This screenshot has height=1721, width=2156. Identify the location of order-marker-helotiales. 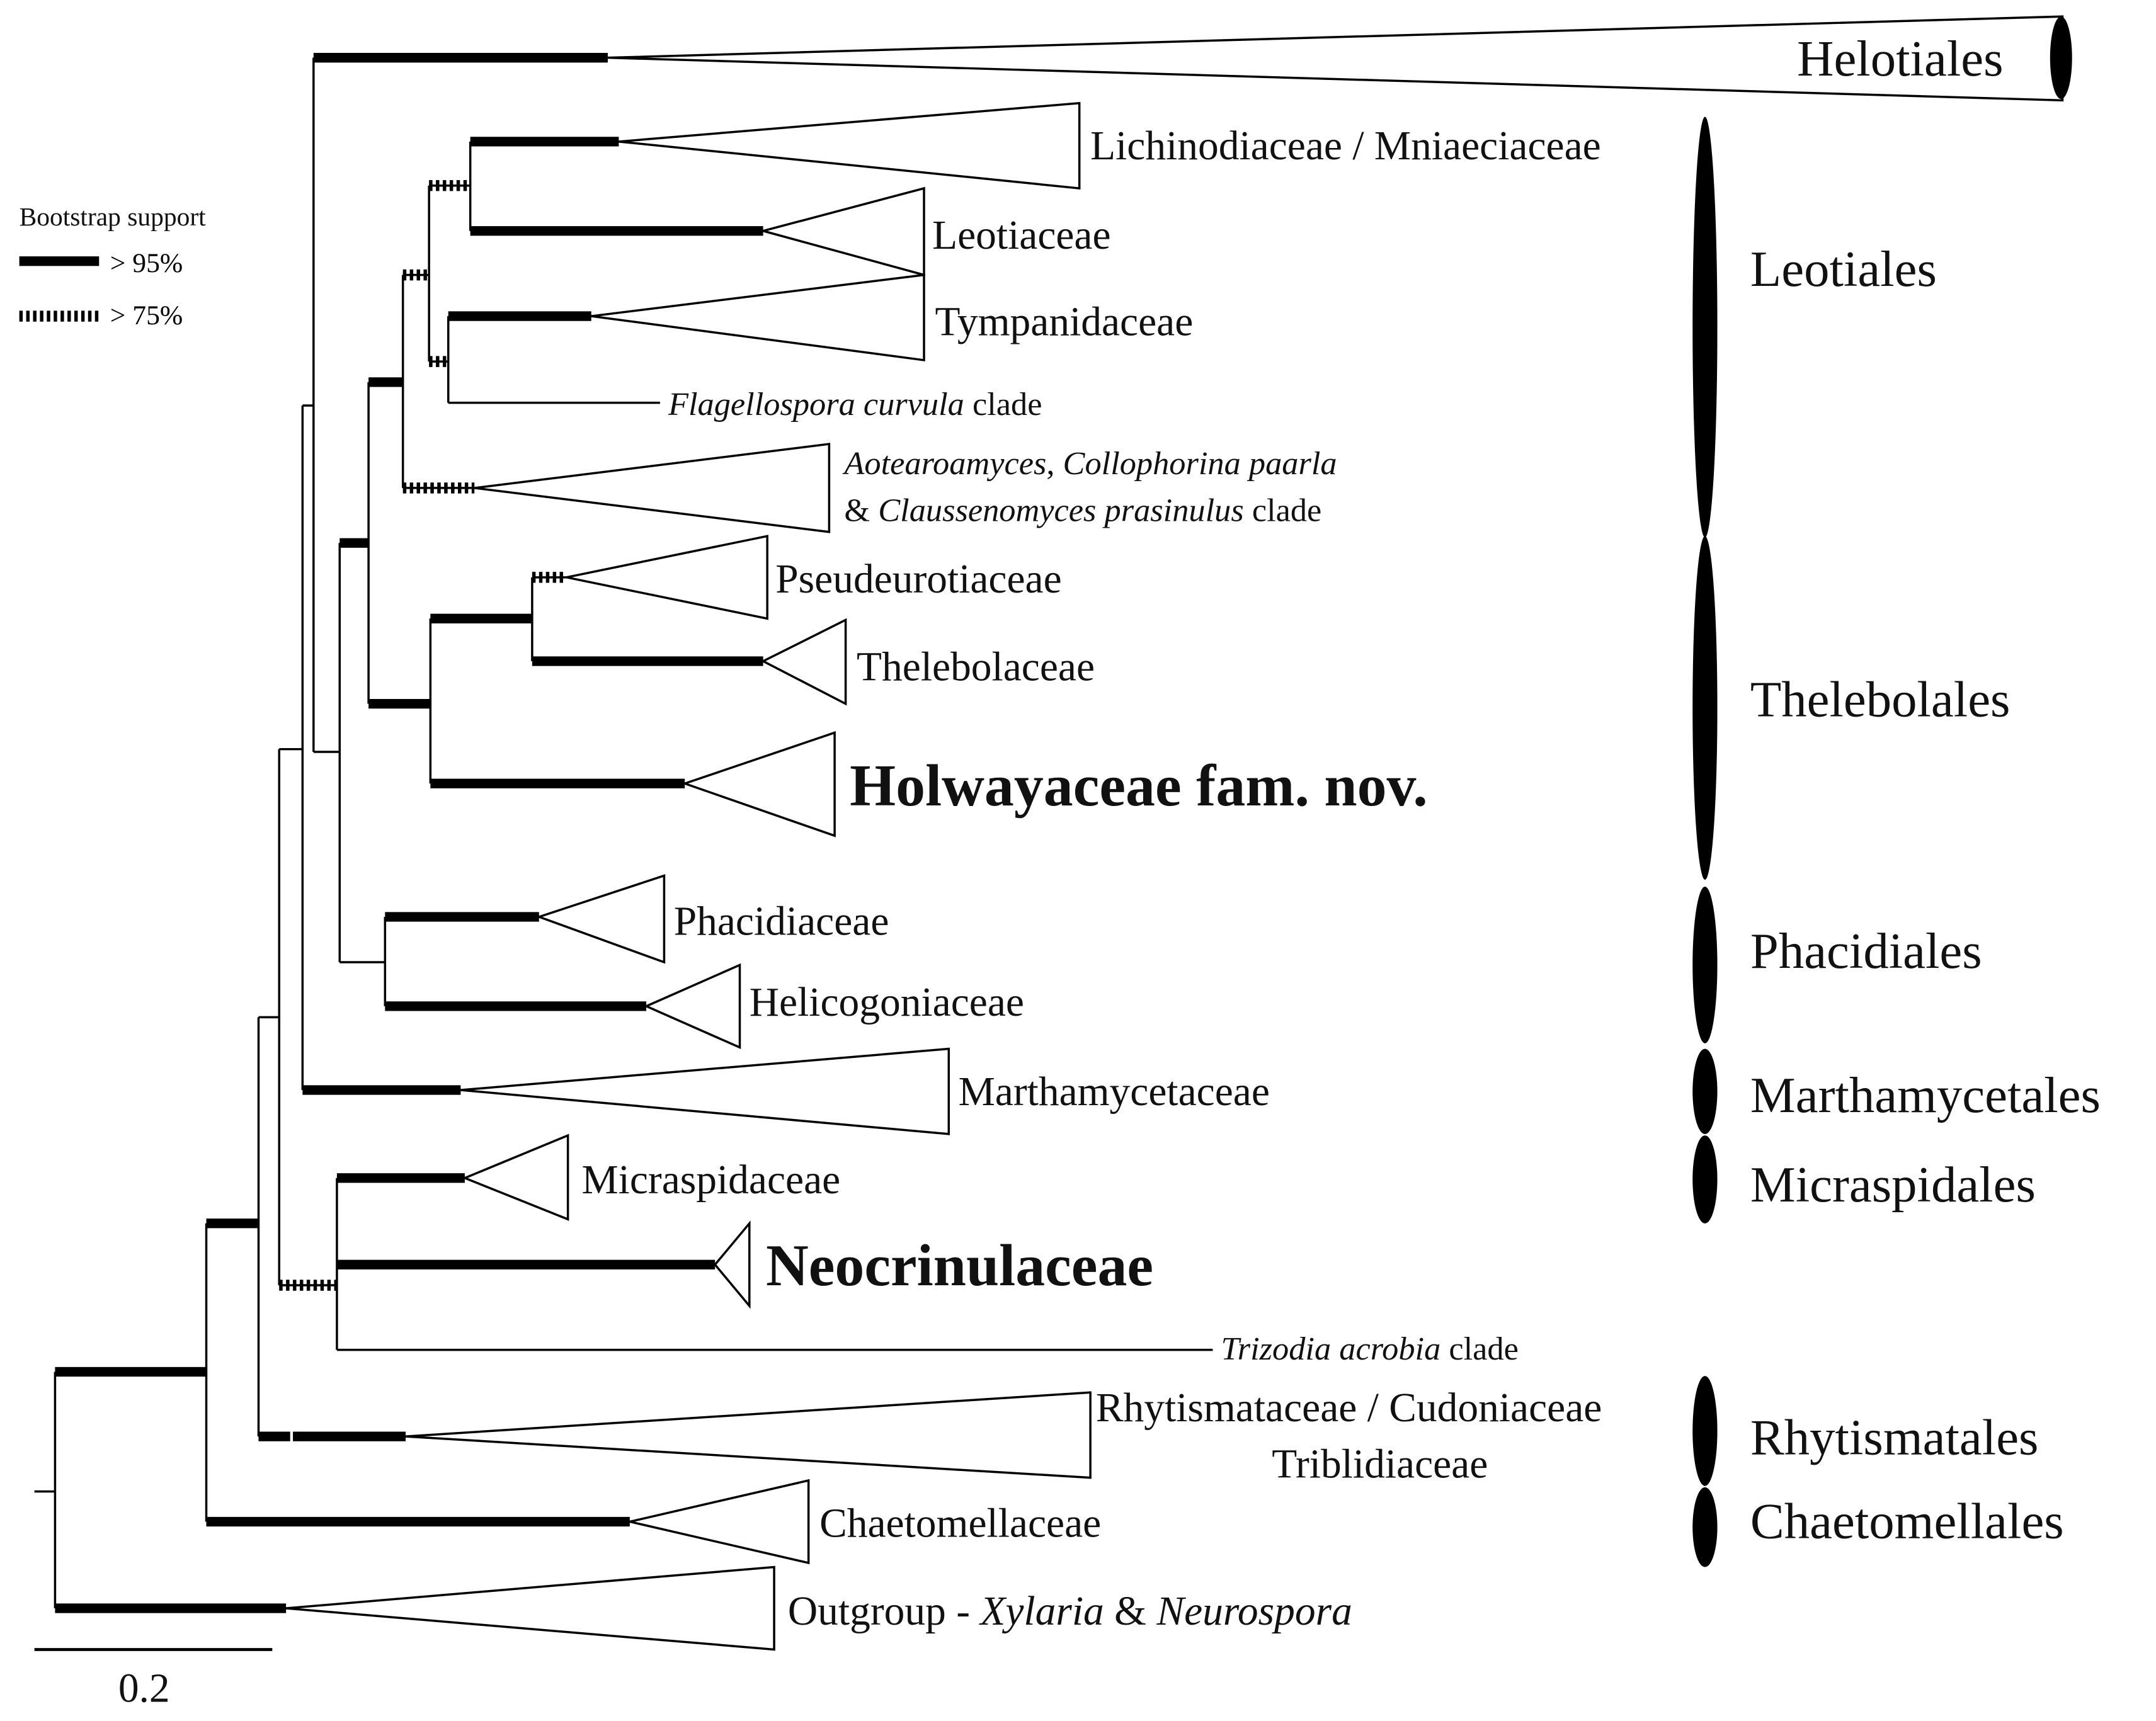
(2061, 57).